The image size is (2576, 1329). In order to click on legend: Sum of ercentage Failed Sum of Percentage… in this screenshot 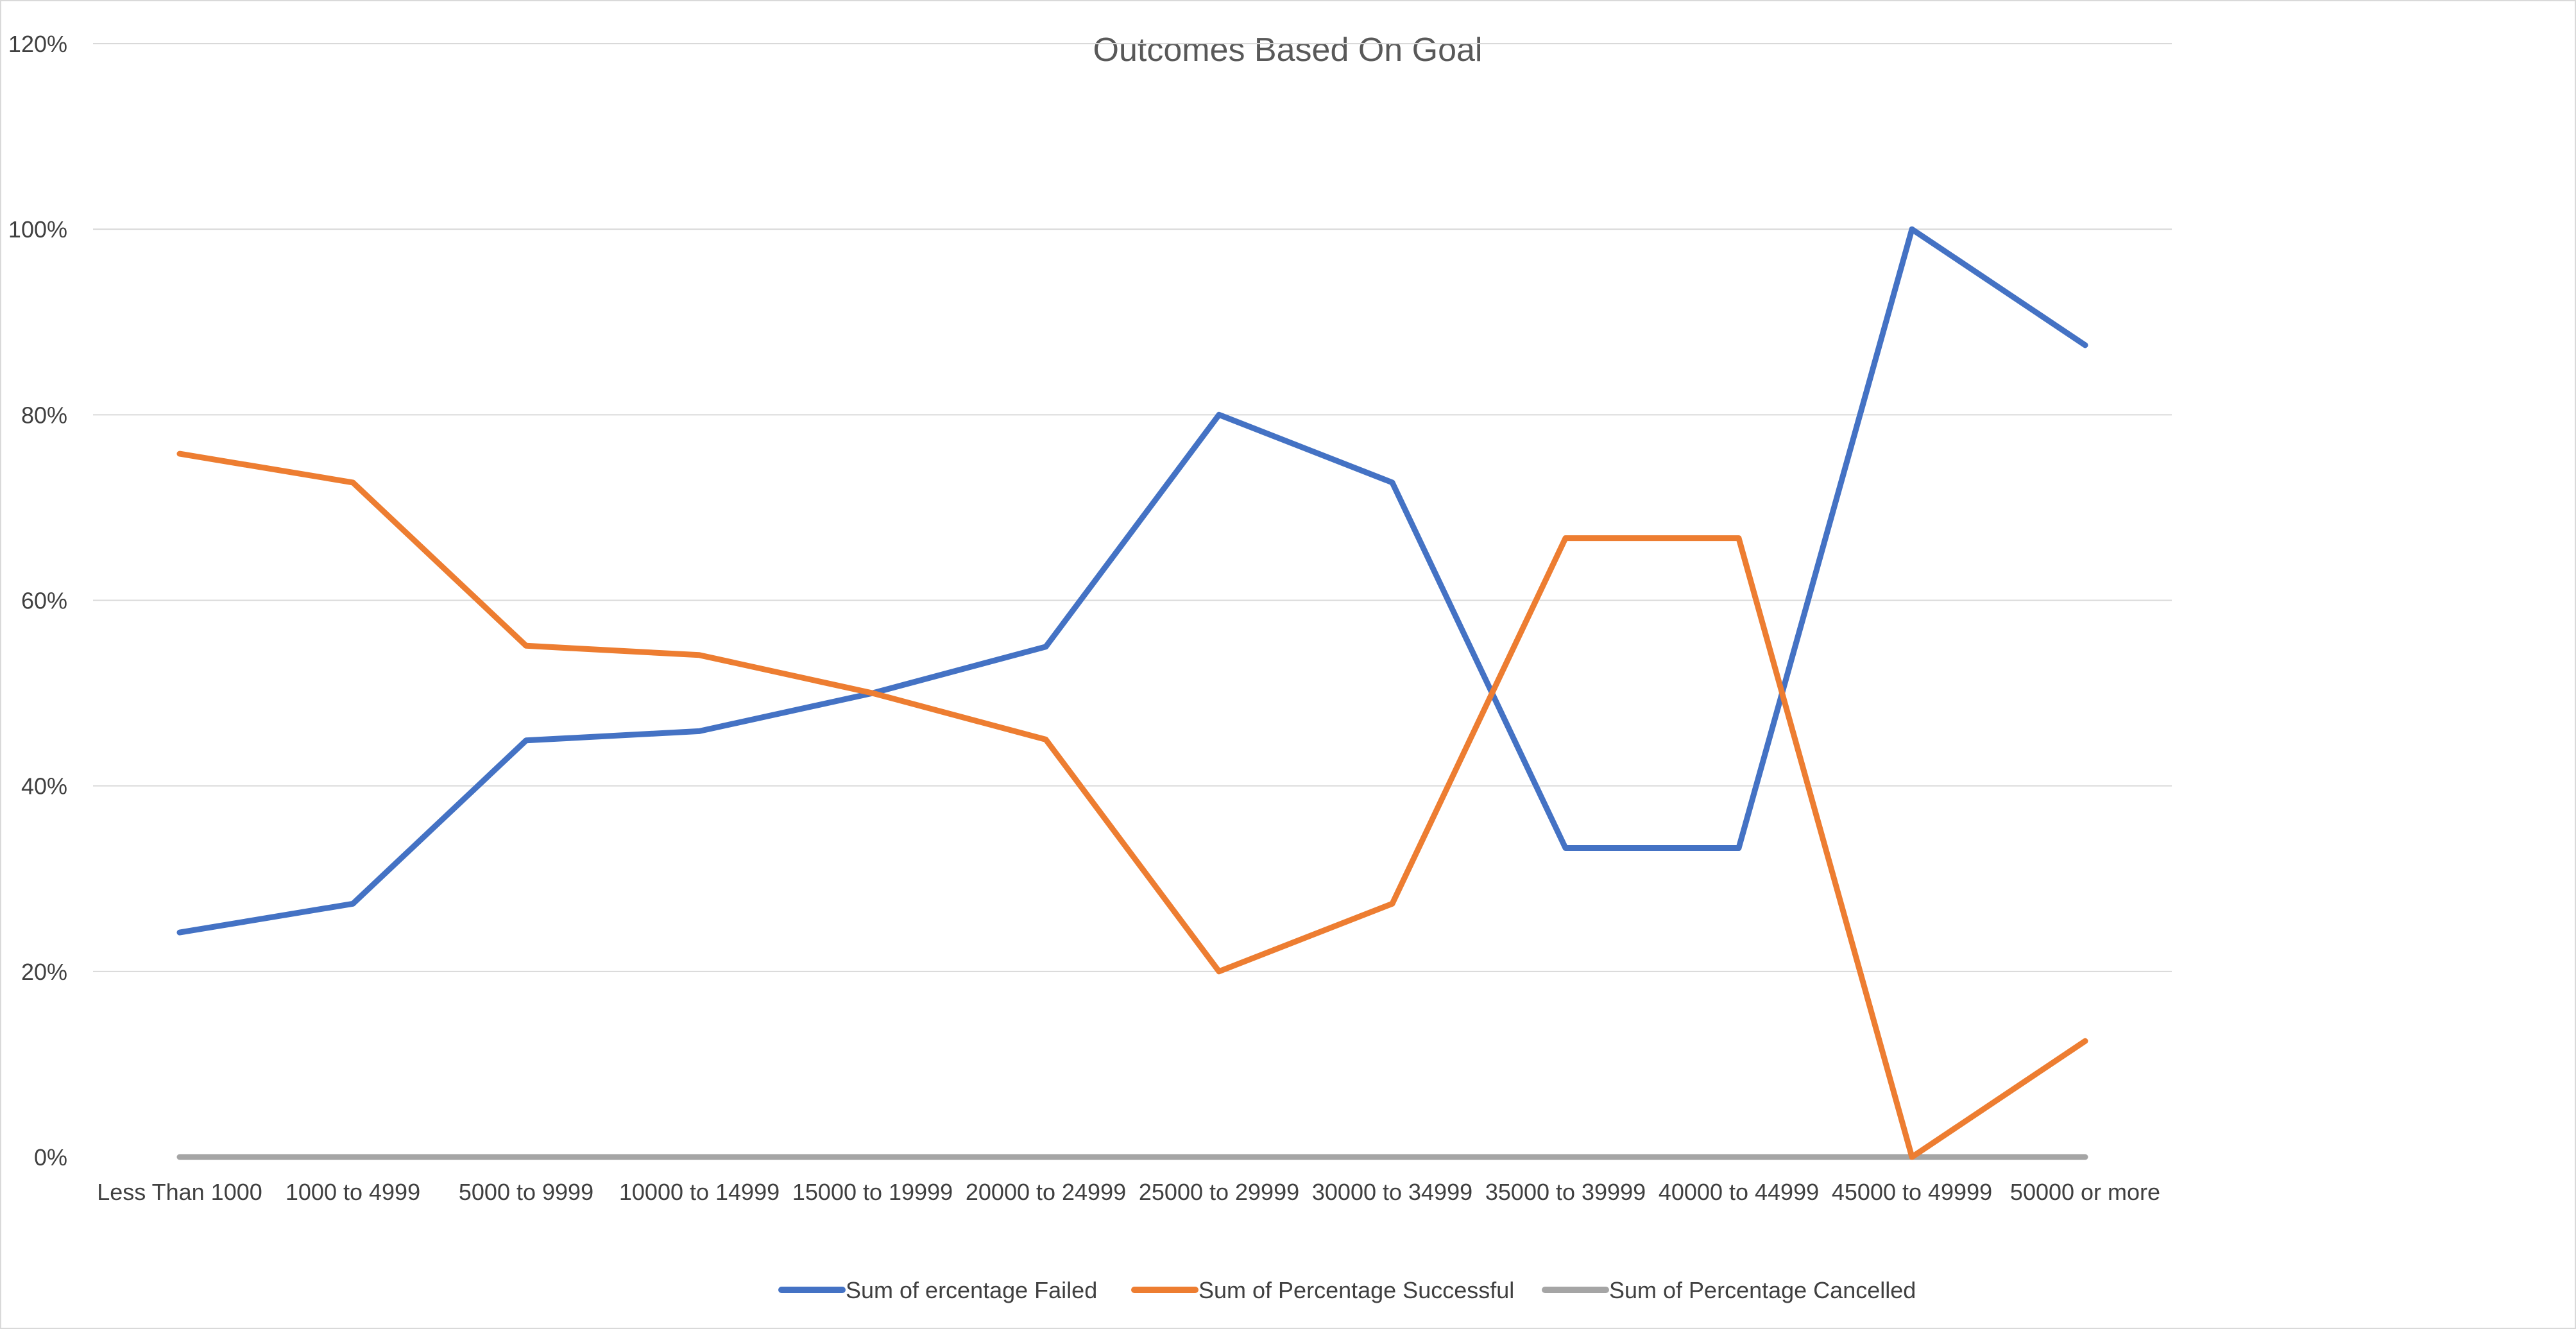, I will do `click(1347, 1290)`.